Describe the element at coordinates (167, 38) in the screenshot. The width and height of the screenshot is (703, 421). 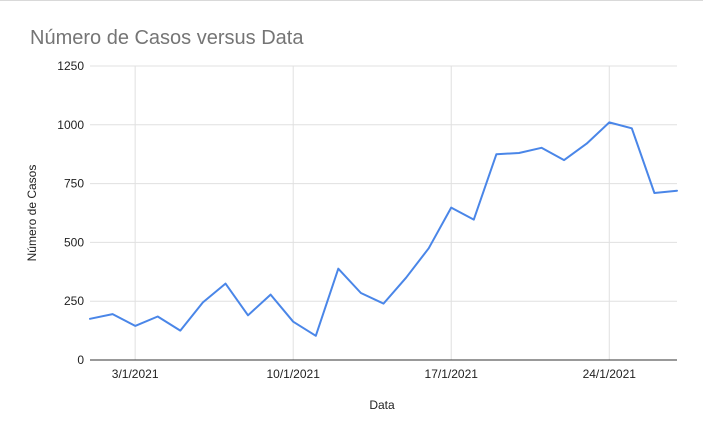
I see `chart-title: Número de Casos versus Data` at that location.